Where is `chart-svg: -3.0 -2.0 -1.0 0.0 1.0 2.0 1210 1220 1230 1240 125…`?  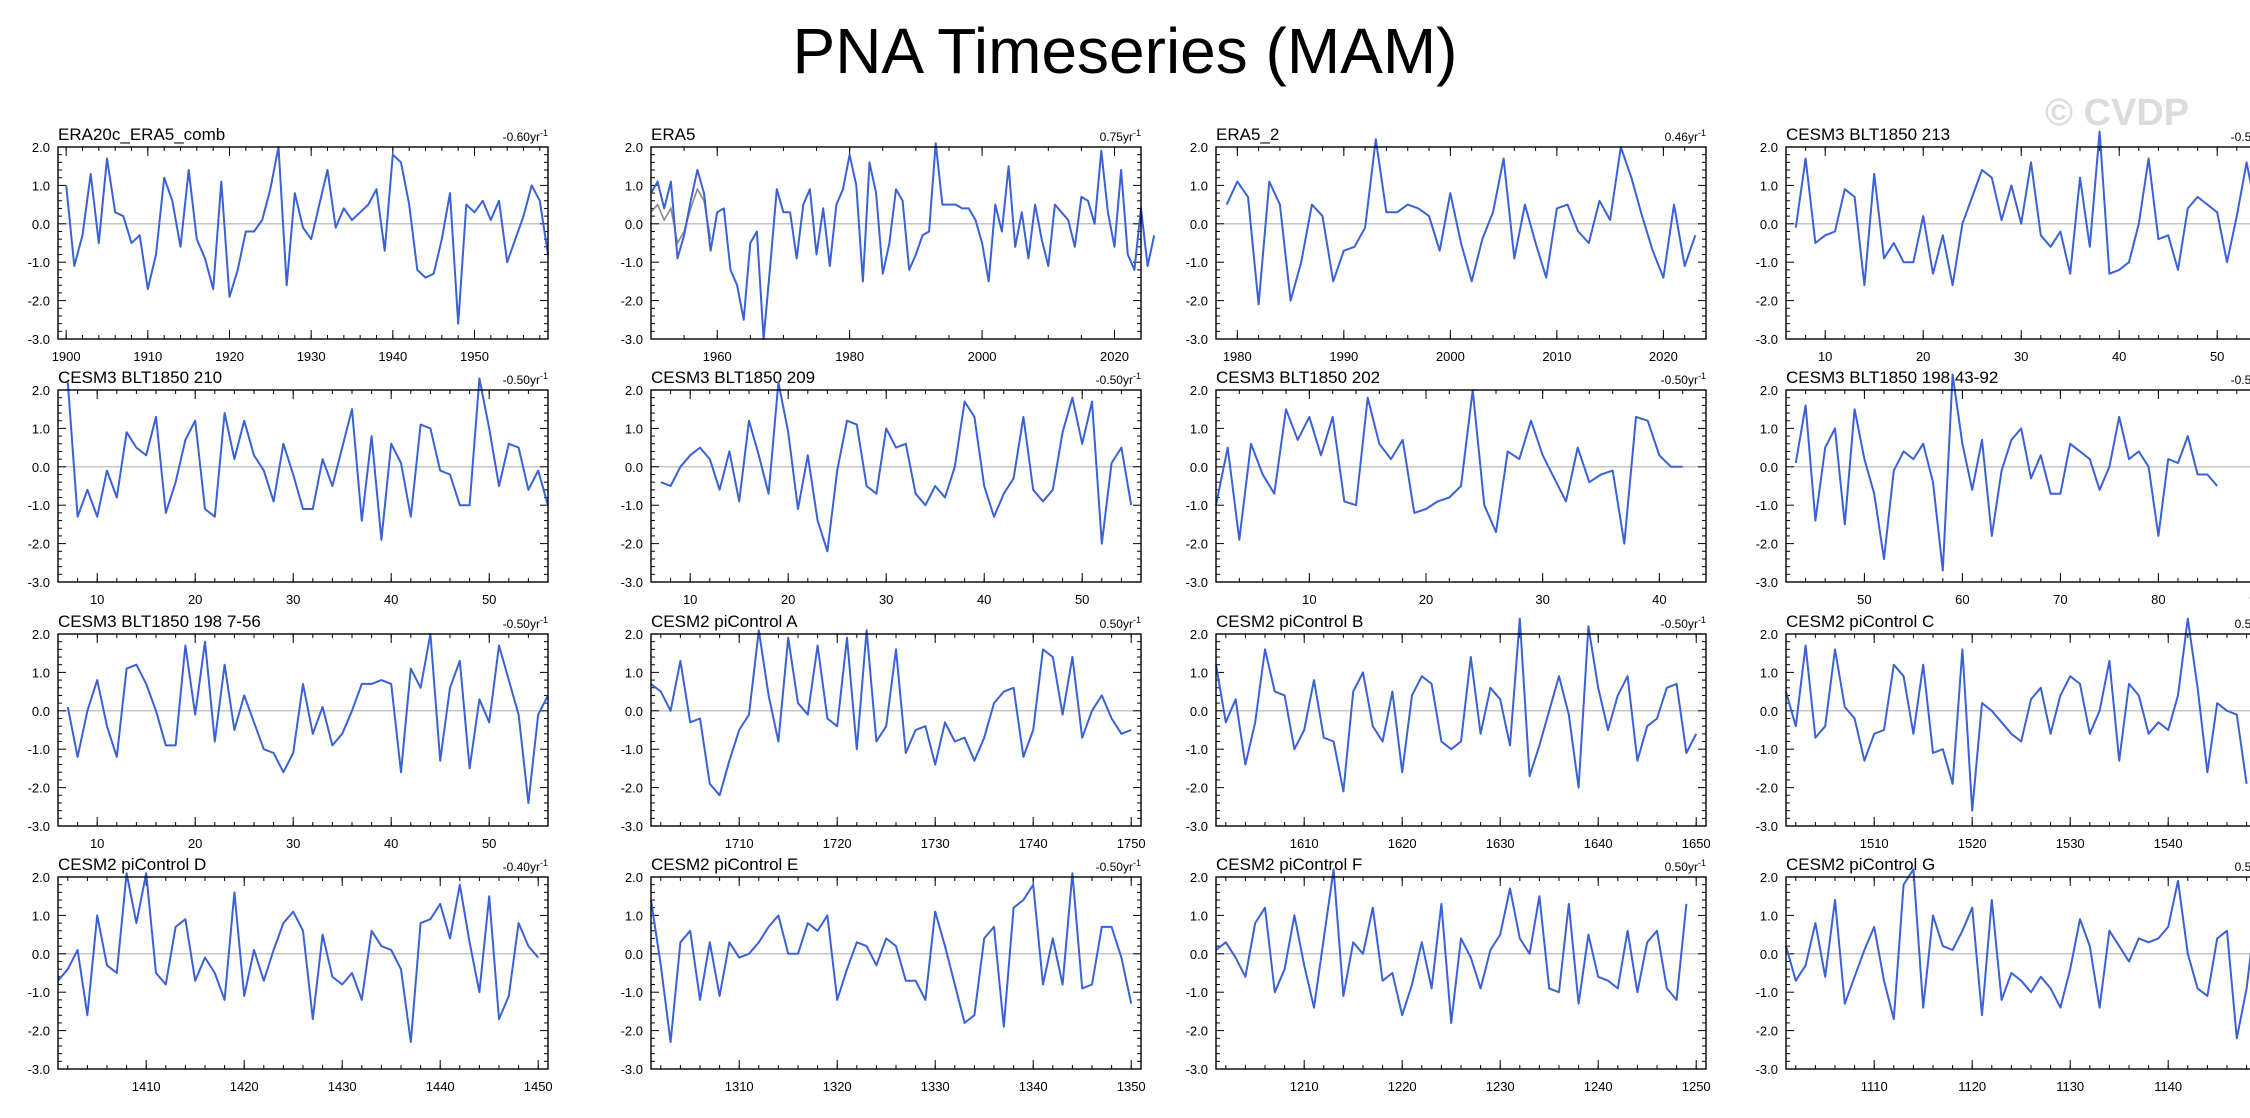
chart-svg: -3.0 -2.0 -1.0 0.0 1.0 2.0 1210 1220 1230 1240 125… is located at coordinates (1448, 981).